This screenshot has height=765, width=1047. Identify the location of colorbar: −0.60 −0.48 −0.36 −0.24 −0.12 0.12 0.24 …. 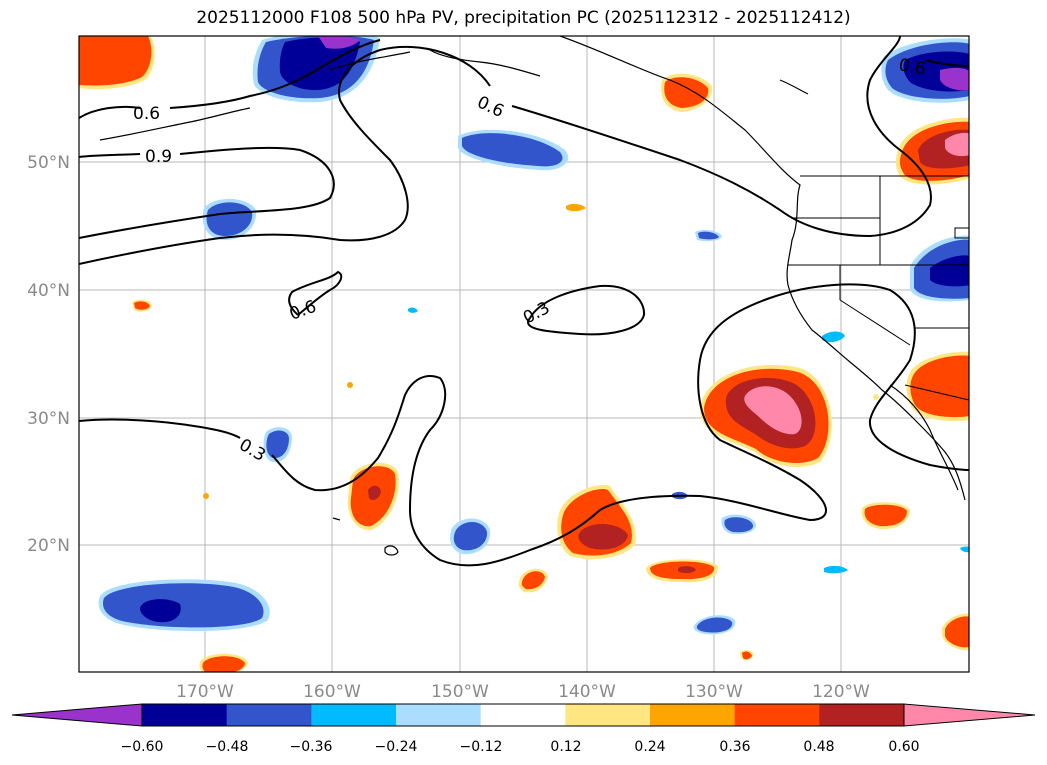
(523, 729).